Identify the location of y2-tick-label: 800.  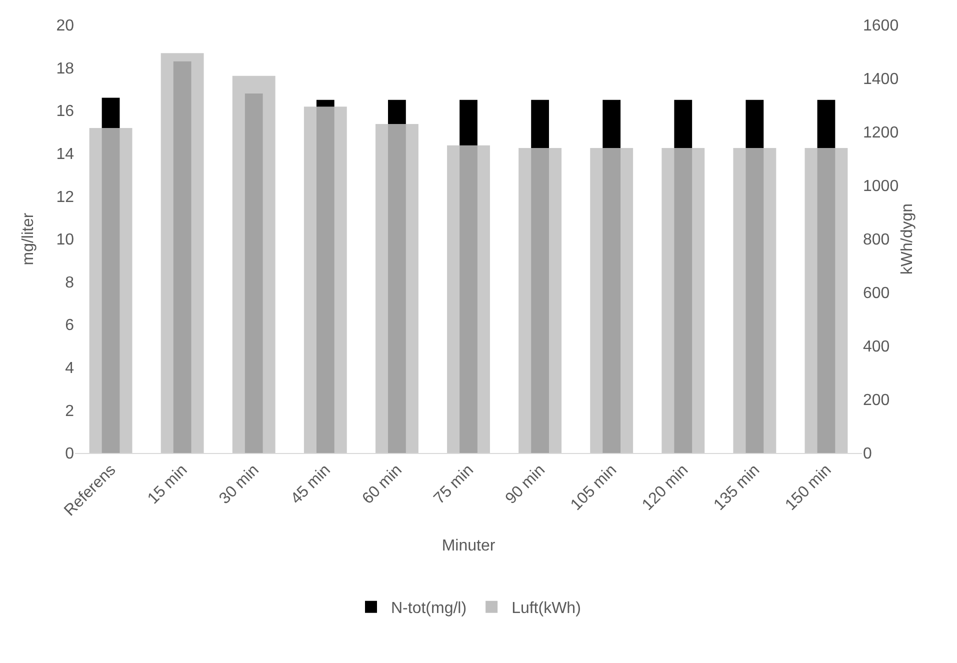
(876, 240).